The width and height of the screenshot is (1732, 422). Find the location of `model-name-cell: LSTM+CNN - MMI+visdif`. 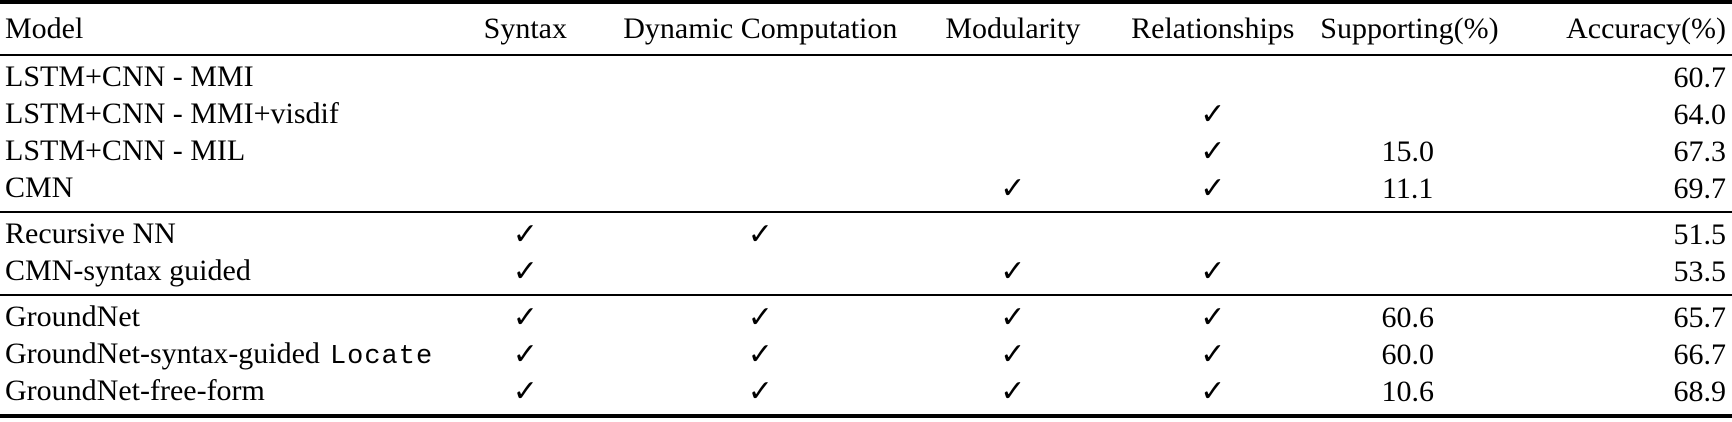

model-name-cell: LSTM+CNN - MMI+visdif is located at coordinates (225, 114).